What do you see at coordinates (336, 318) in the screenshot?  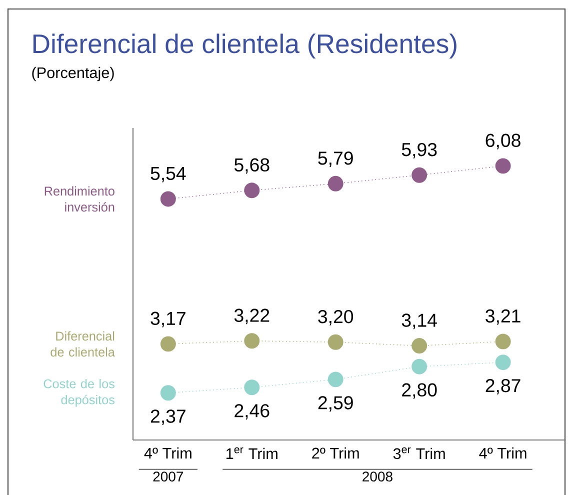 I see `data-label: 3,20` at bounding box center [336, 318].